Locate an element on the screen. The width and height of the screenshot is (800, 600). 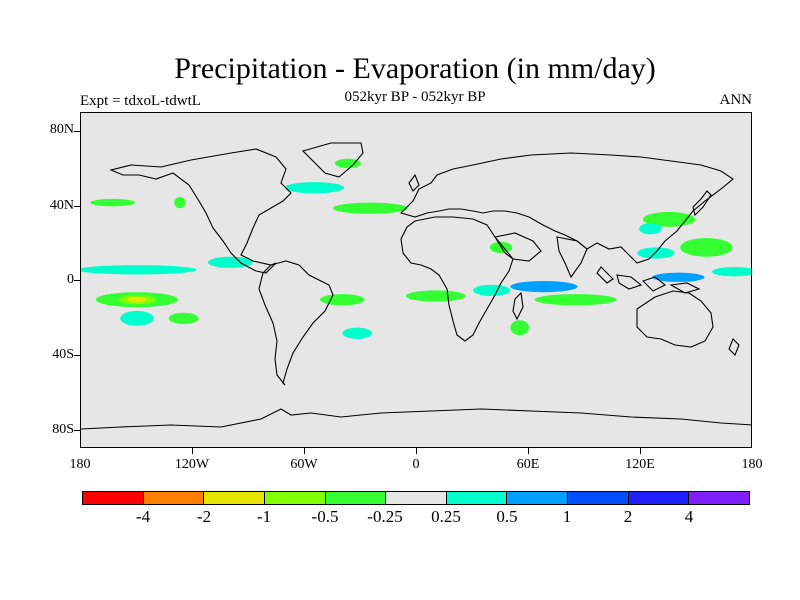
colorbar-label: -4 is located at coordinates (143, 516).